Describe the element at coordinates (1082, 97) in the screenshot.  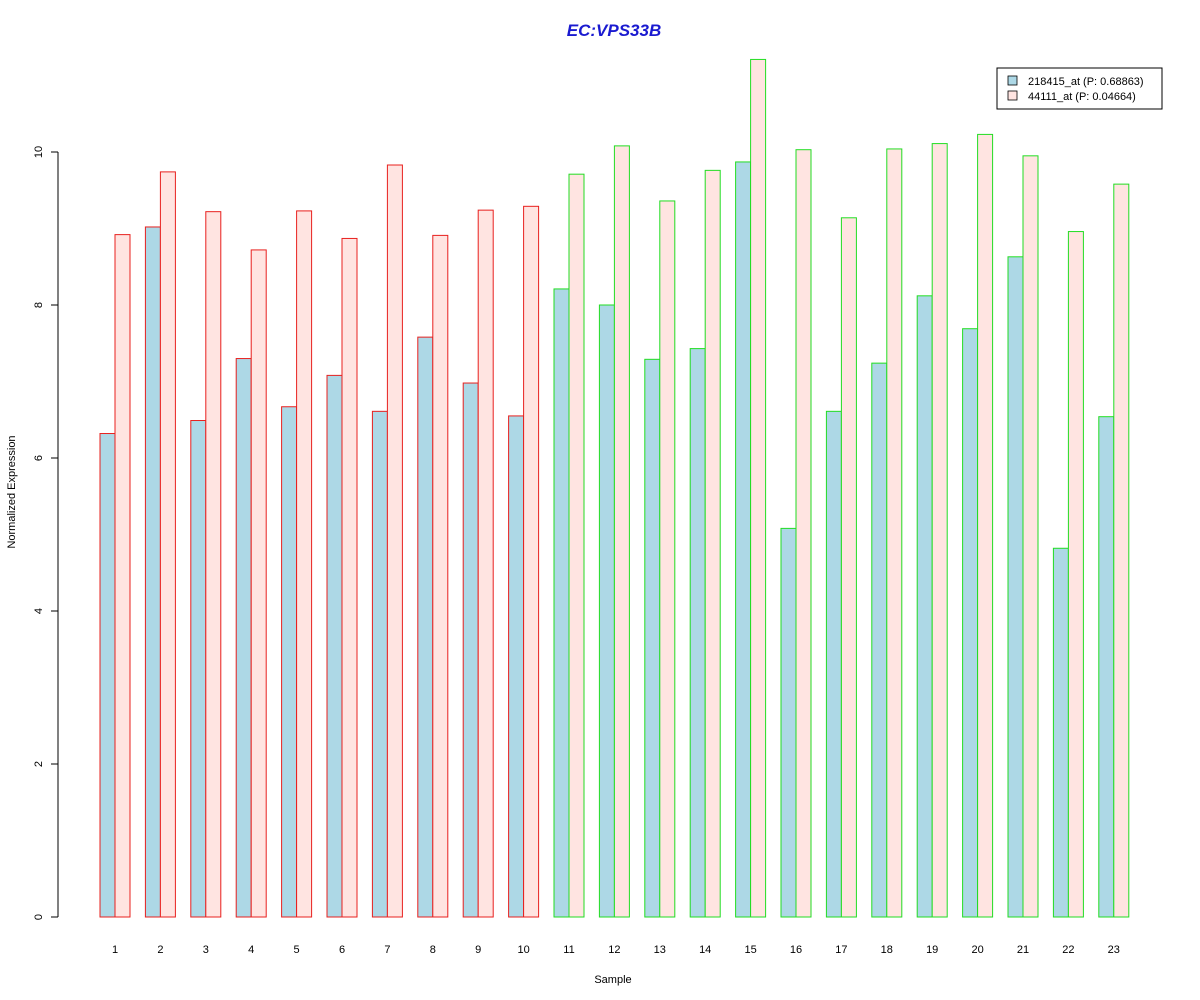
I see `legend-label-series-2: 44111_at (P: 0.04664)` at that location.